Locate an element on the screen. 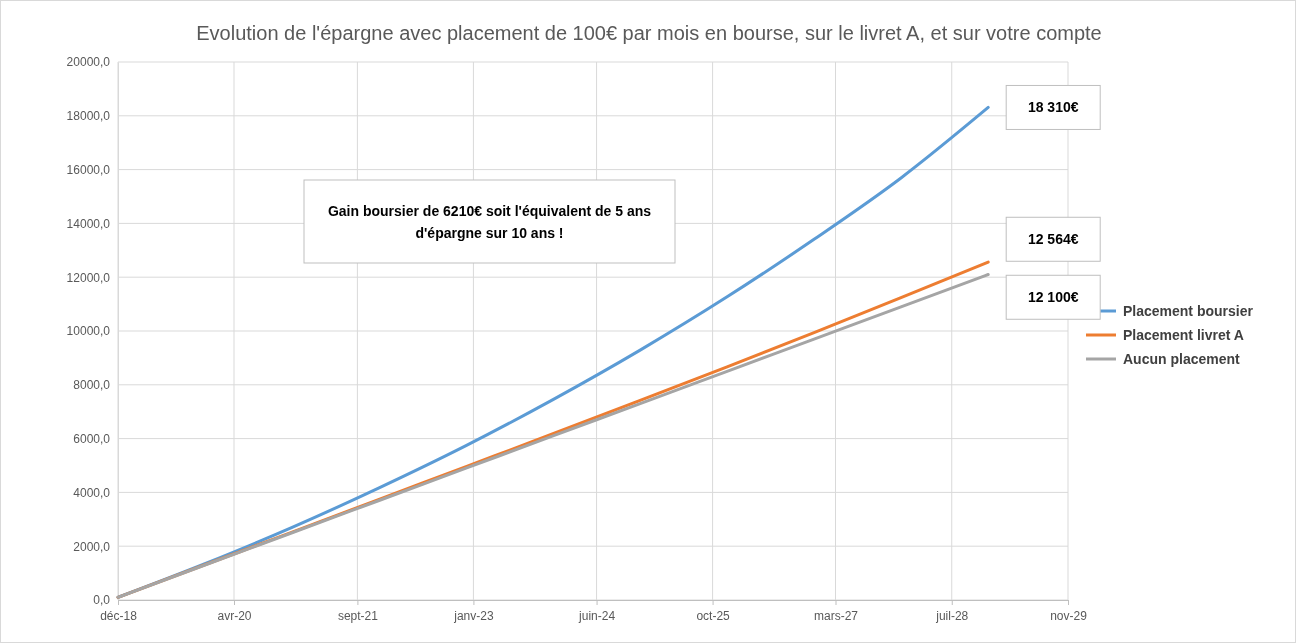 The height and width of the screenshot is (643, 1296). legend-label: Placement boursier is located at coordinates (1188, 311).